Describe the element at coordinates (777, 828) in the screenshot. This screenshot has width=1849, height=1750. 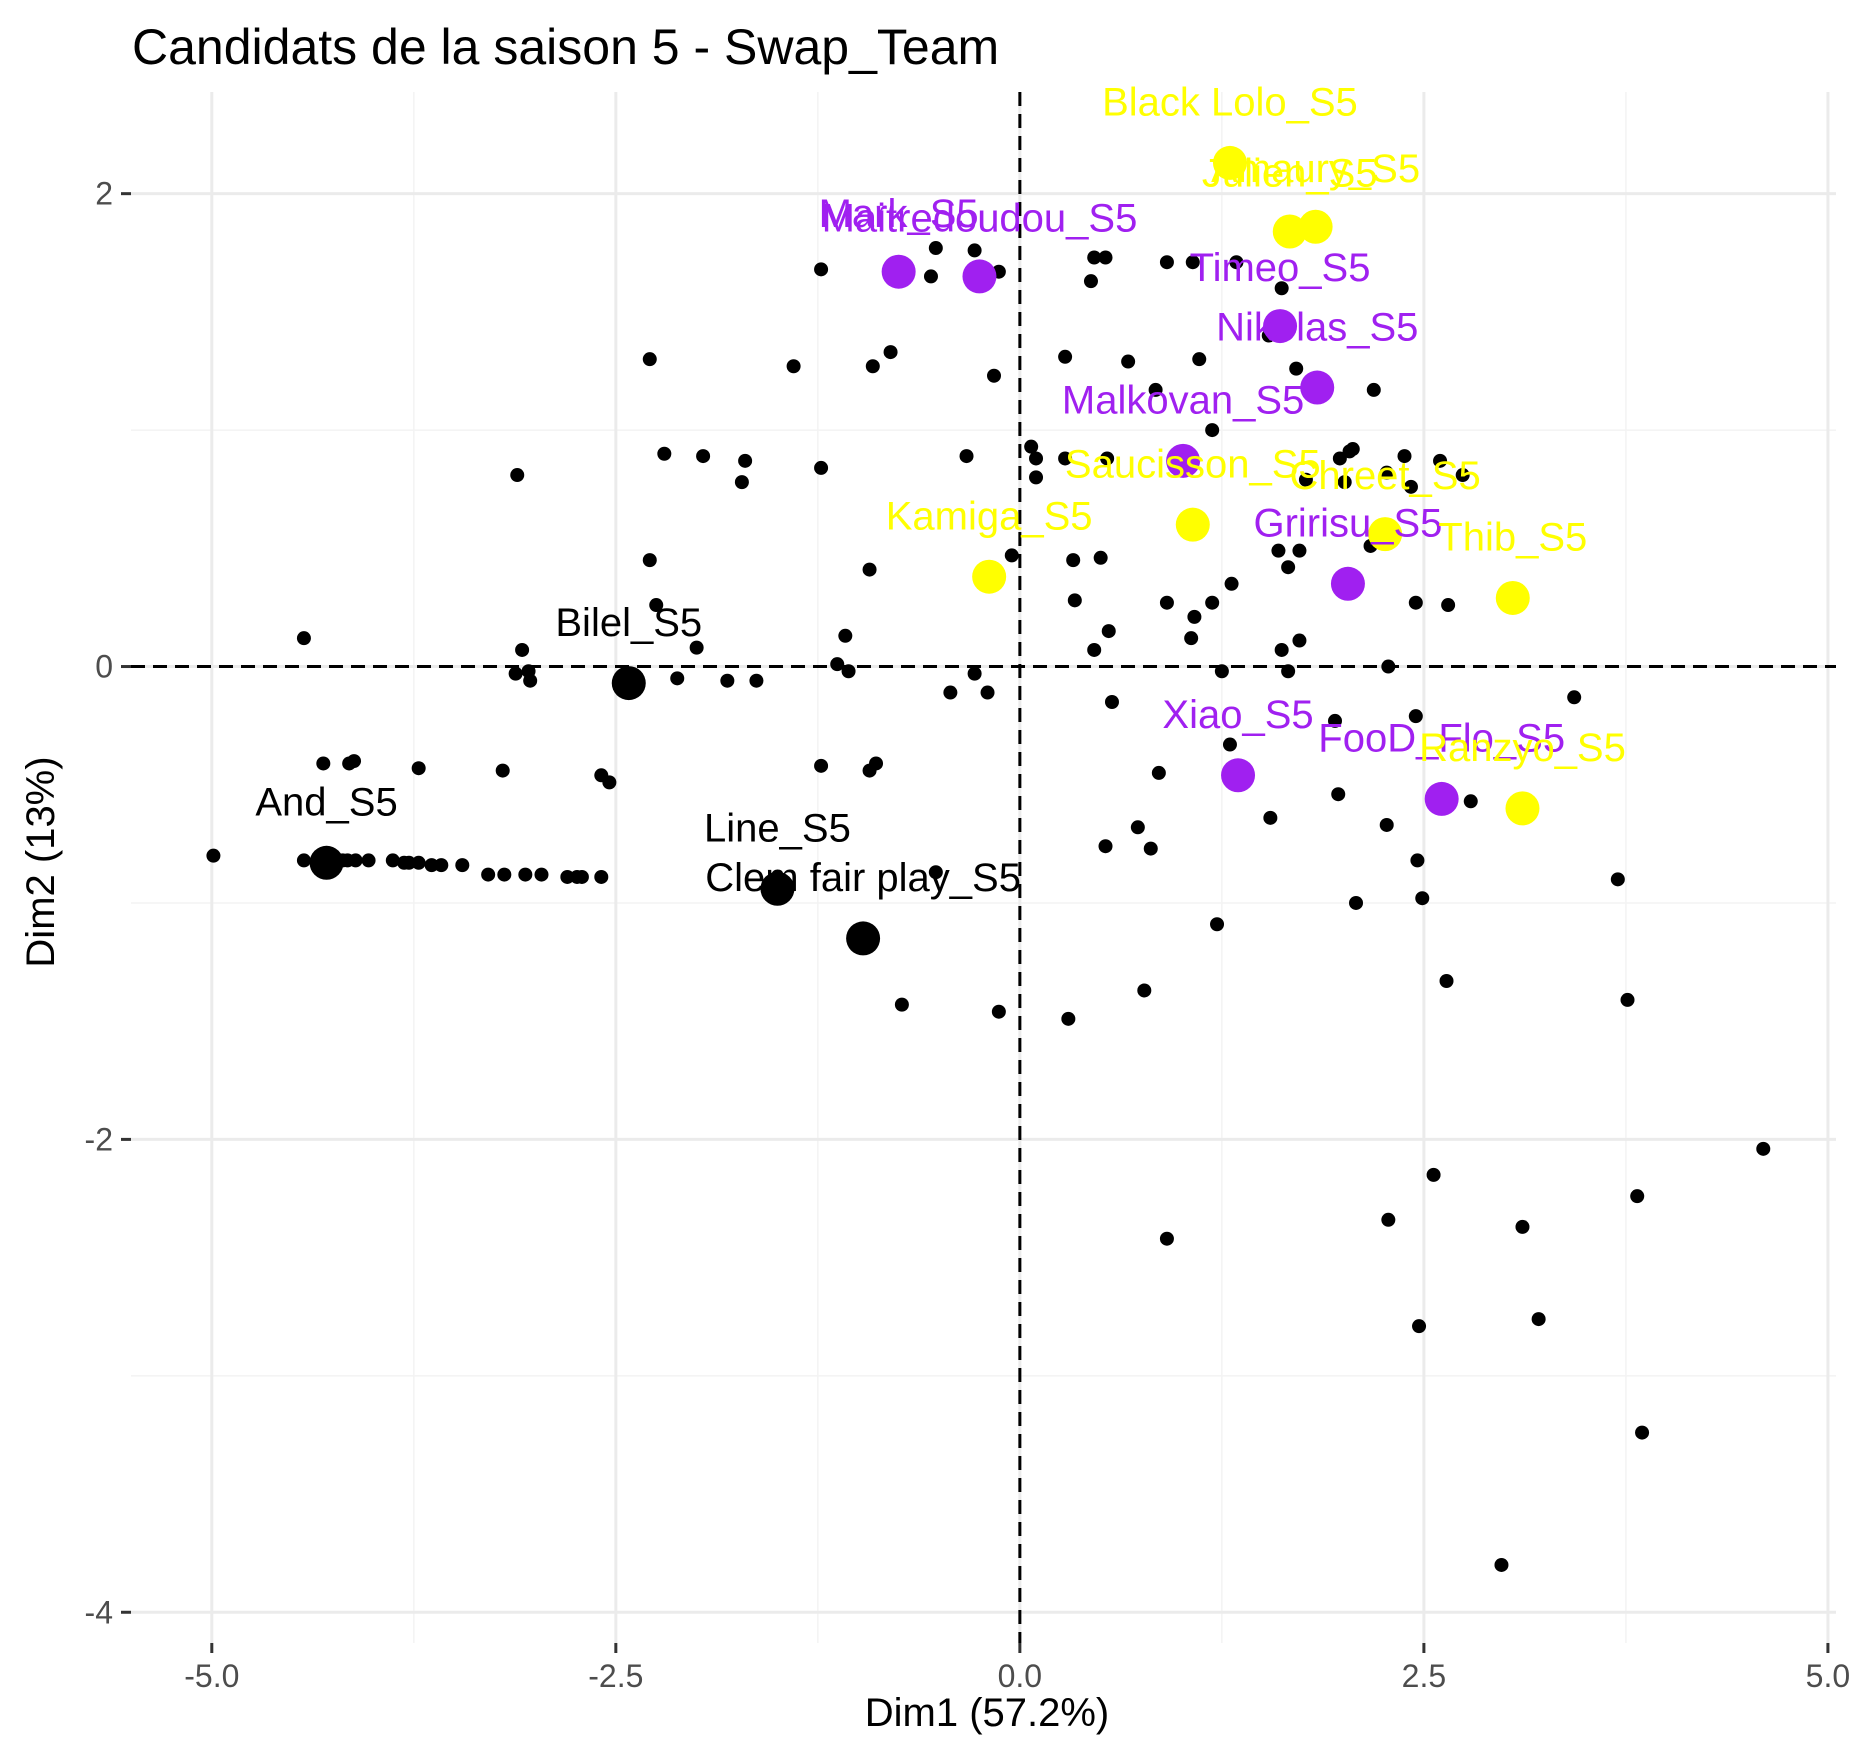
I see `point-label: Line_S5` at that location.